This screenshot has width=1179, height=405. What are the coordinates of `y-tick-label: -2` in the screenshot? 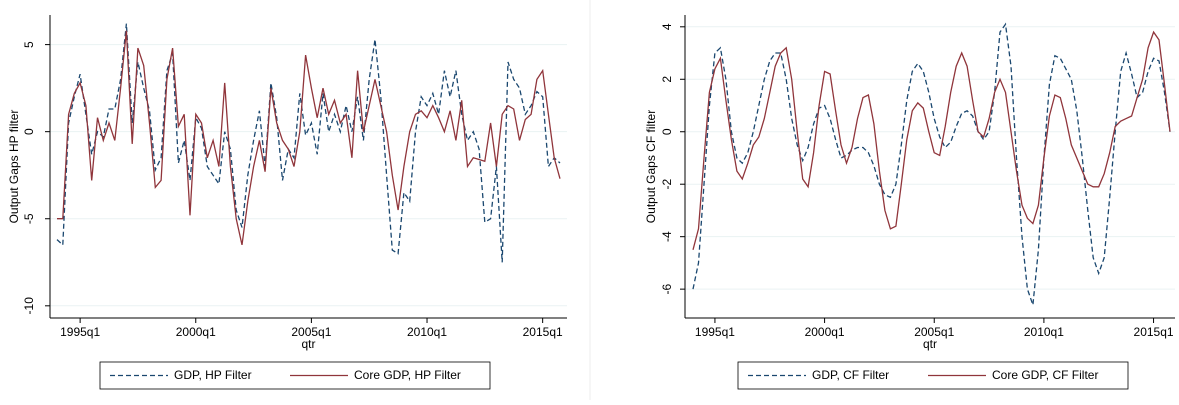 It's located at (667, 184).